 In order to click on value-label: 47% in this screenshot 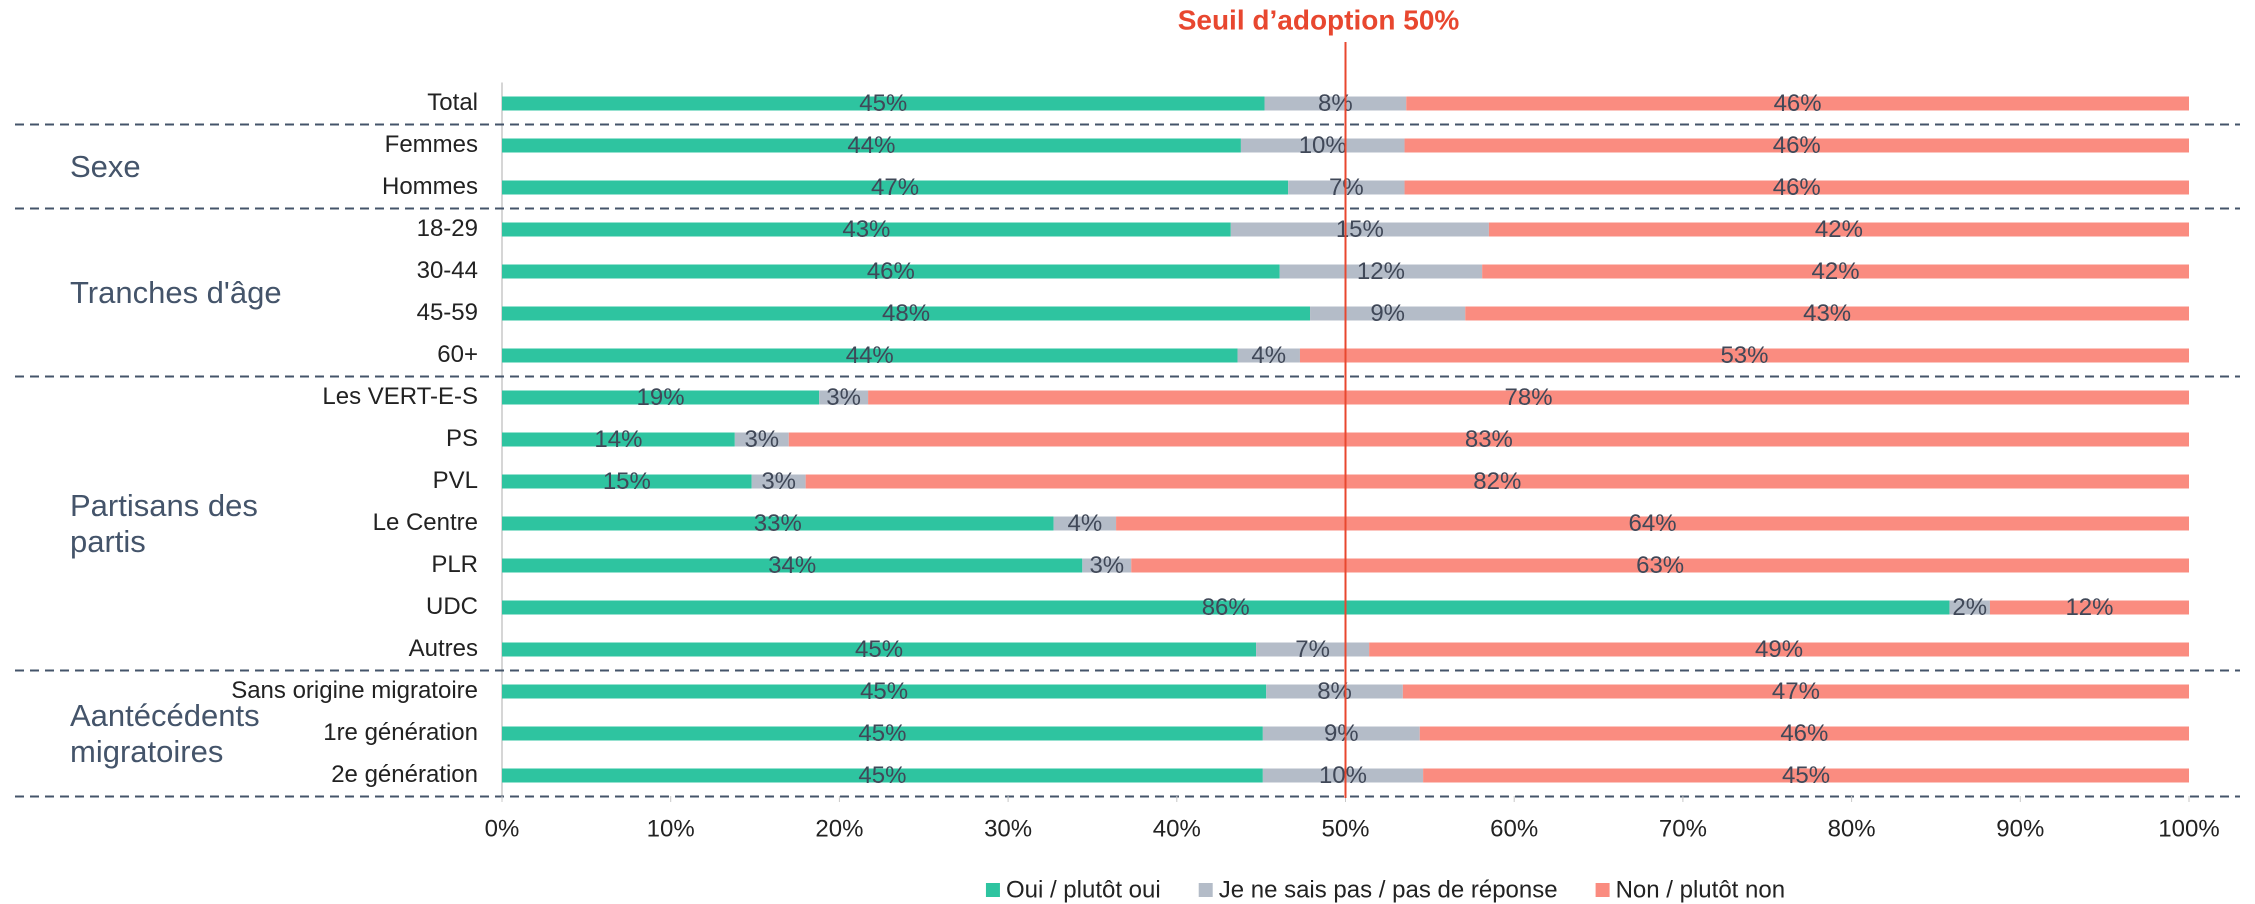, I will do `click(895, 187)`.